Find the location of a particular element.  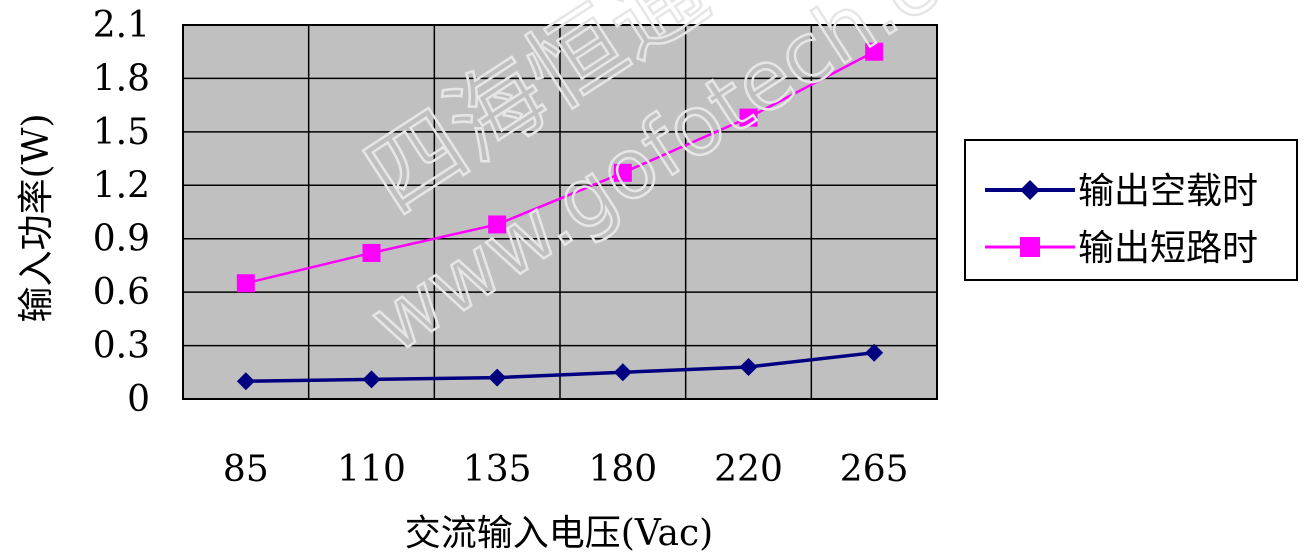

y-tick-label: 0 is located at coordinates (138, 399).